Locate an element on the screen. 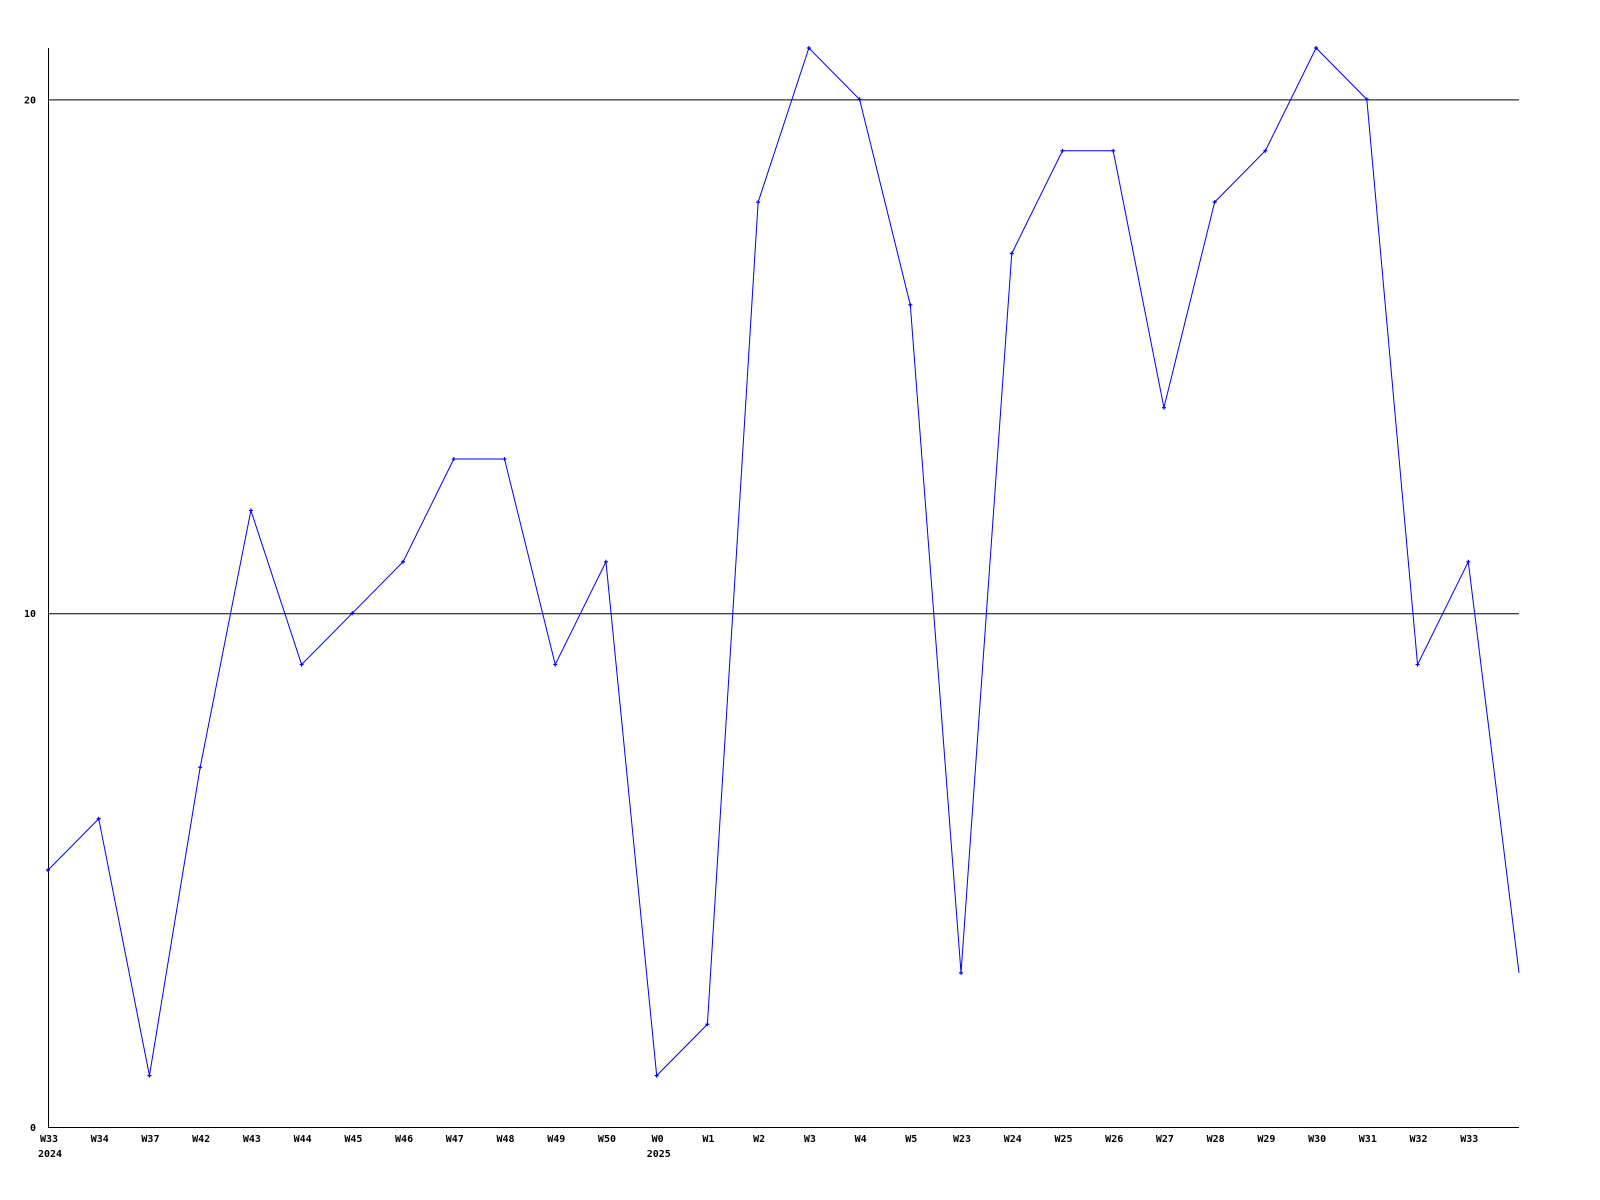 This screenshot has width=1600, height=1200. x-tick-label: W31 is located at coordinates (1368, 1139).